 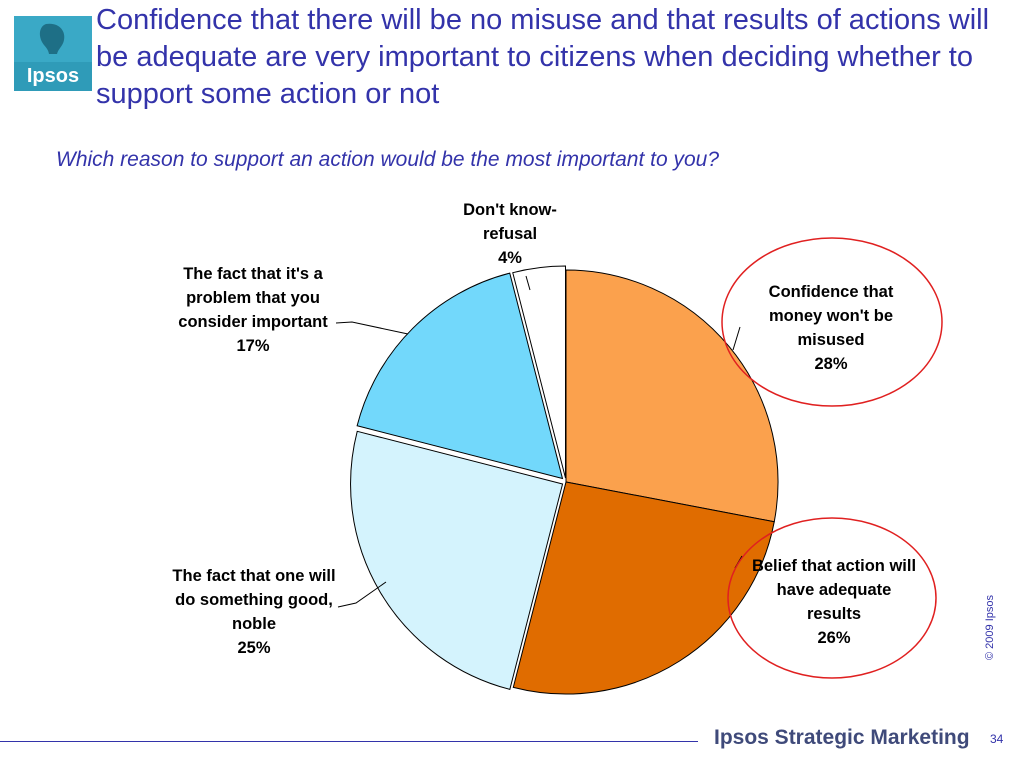 I want to click on label-misuse-value: 28%, so click(x=831, y=364).